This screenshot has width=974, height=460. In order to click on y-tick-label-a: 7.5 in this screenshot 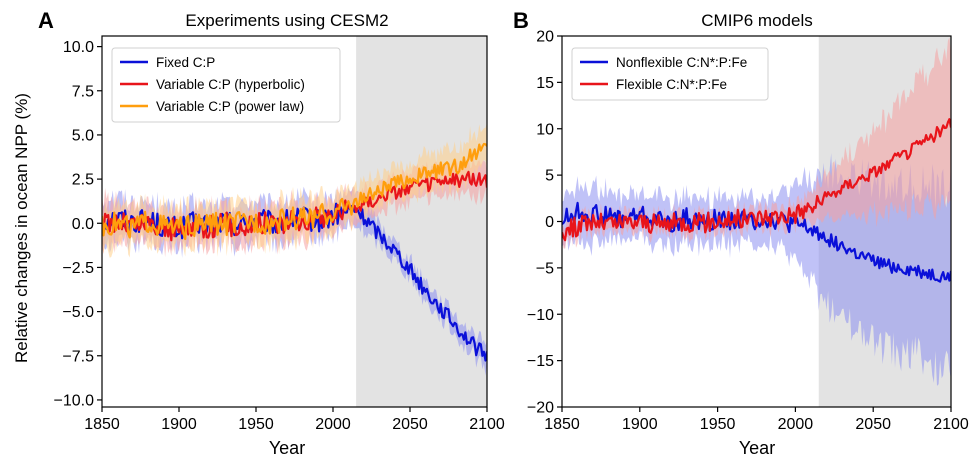, I will do `click(83, 91)`.